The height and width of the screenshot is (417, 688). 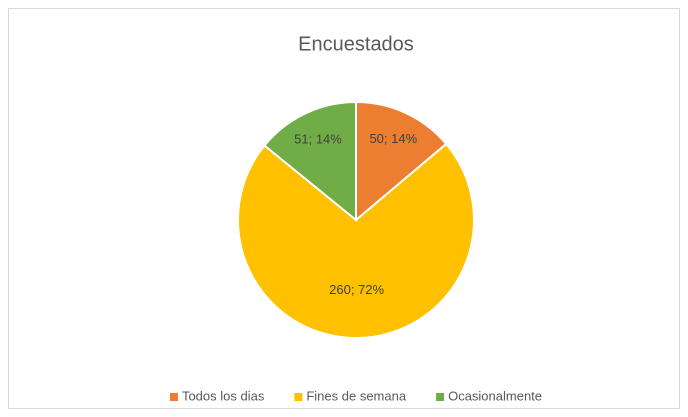 I want to click on data-label: 51; 14%, so click(x=318, y=139).